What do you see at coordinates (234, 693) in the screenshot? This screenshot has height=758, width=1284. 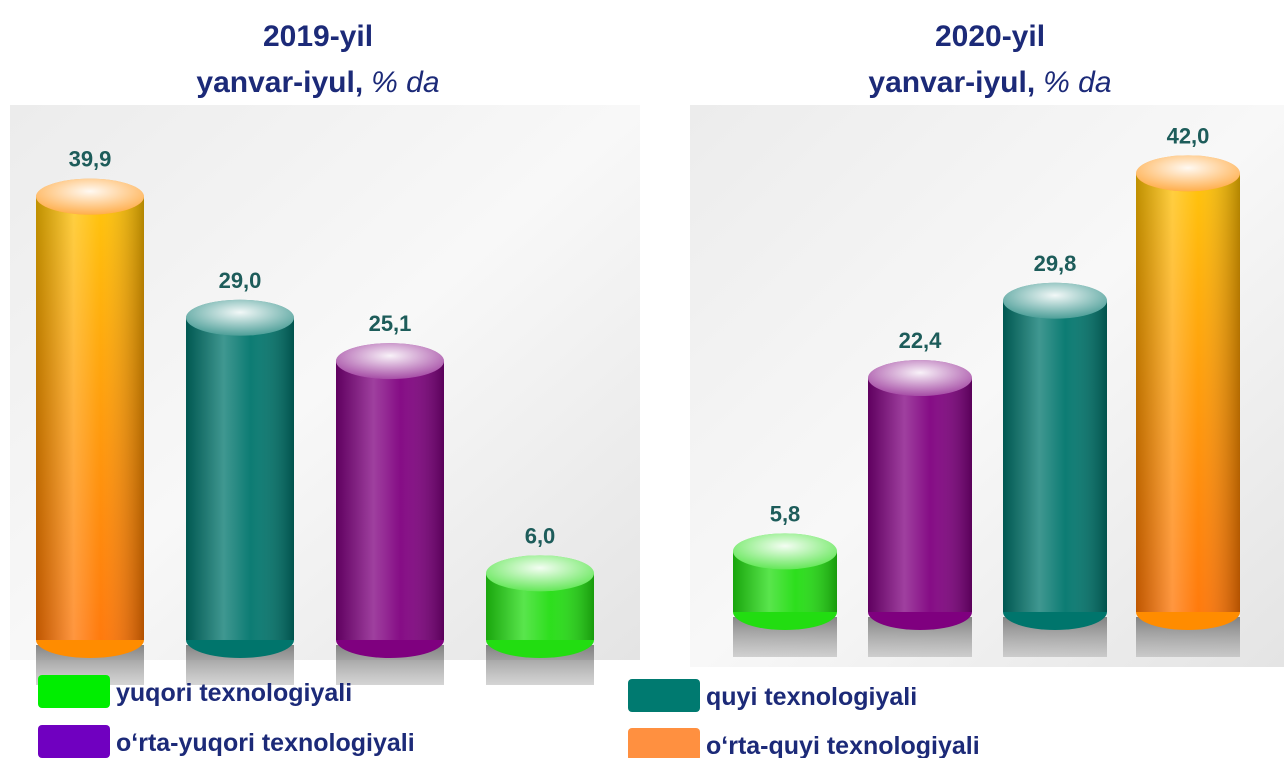 I see `legend-label: yuqori texnologiyali` at bounding box center [234, 693].